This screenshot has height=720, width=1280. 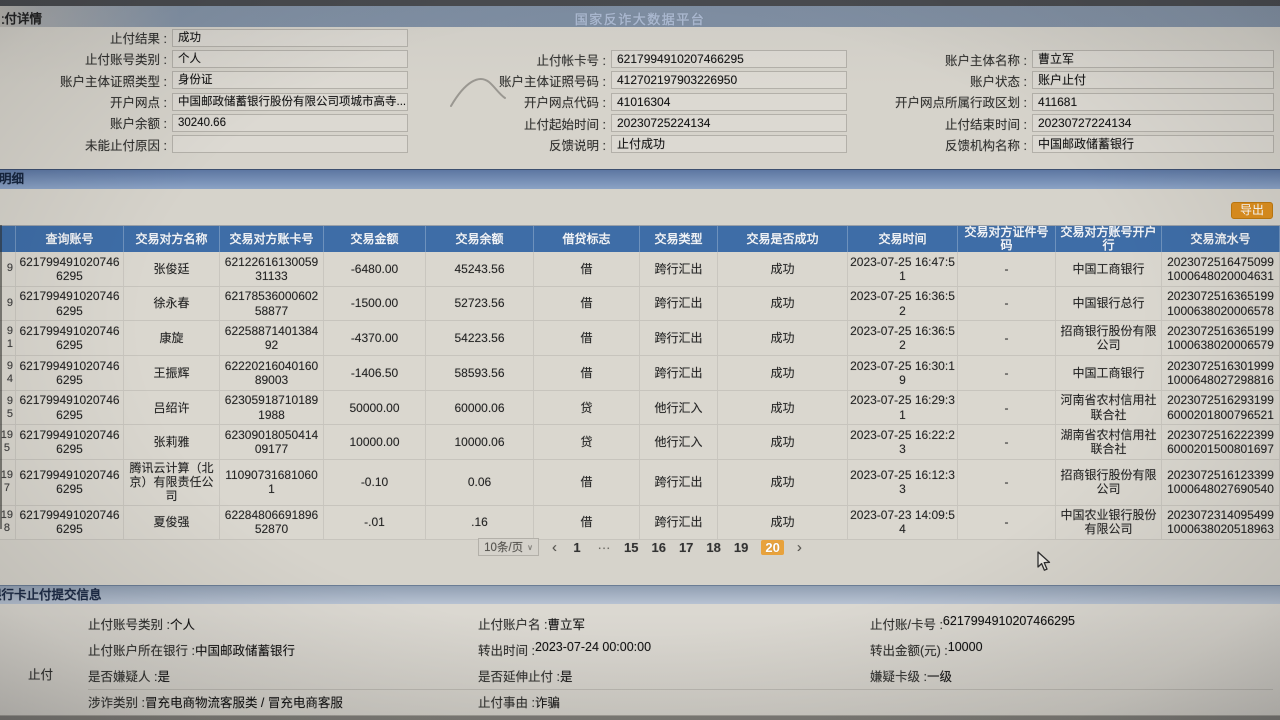 What do you see at coordinates (172, 407) in the screenshot?
I see `cell-party-name: 吕绍许` at bounding box center [172, 407].